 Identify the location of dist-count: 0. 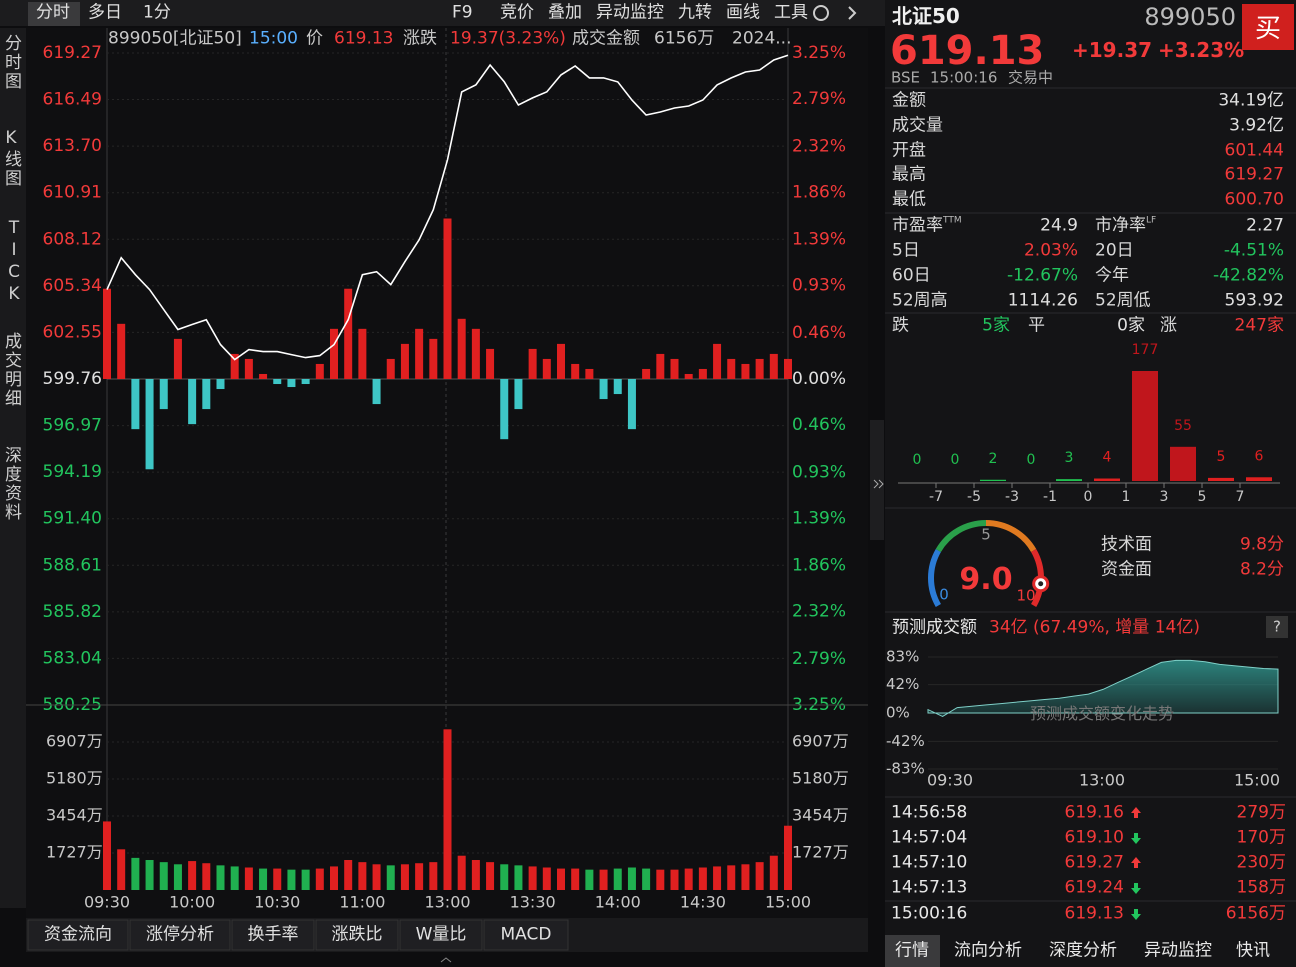
(1031, 460).